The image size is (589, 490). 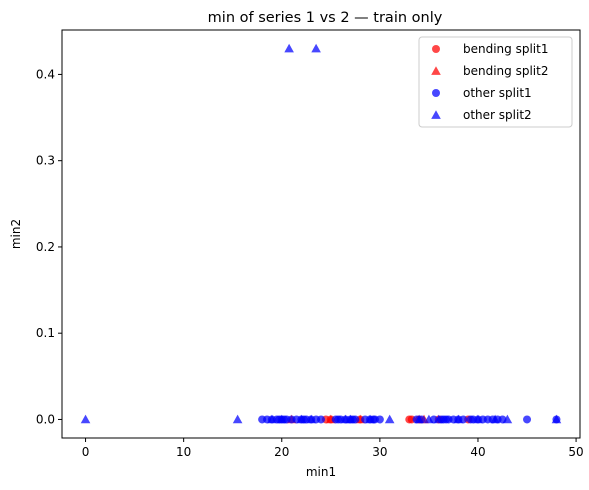 I want to click on y-tick-label: 0.0, so click(x=45, y=419).